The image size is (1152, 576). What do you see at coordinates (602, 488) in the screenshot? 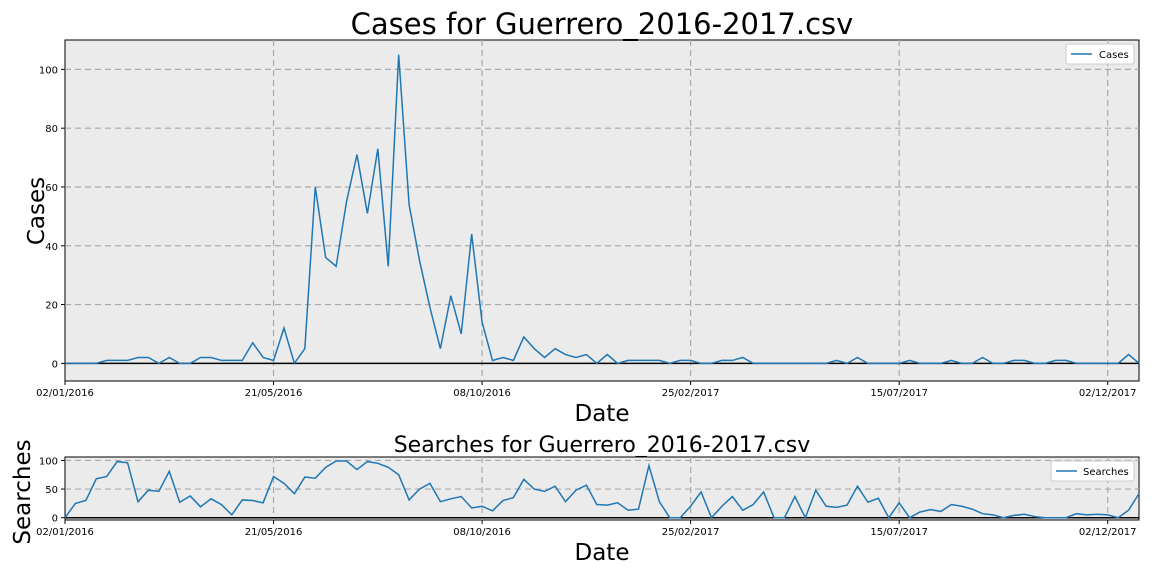
I see `searches-grid` at bounding box center [602, 488].